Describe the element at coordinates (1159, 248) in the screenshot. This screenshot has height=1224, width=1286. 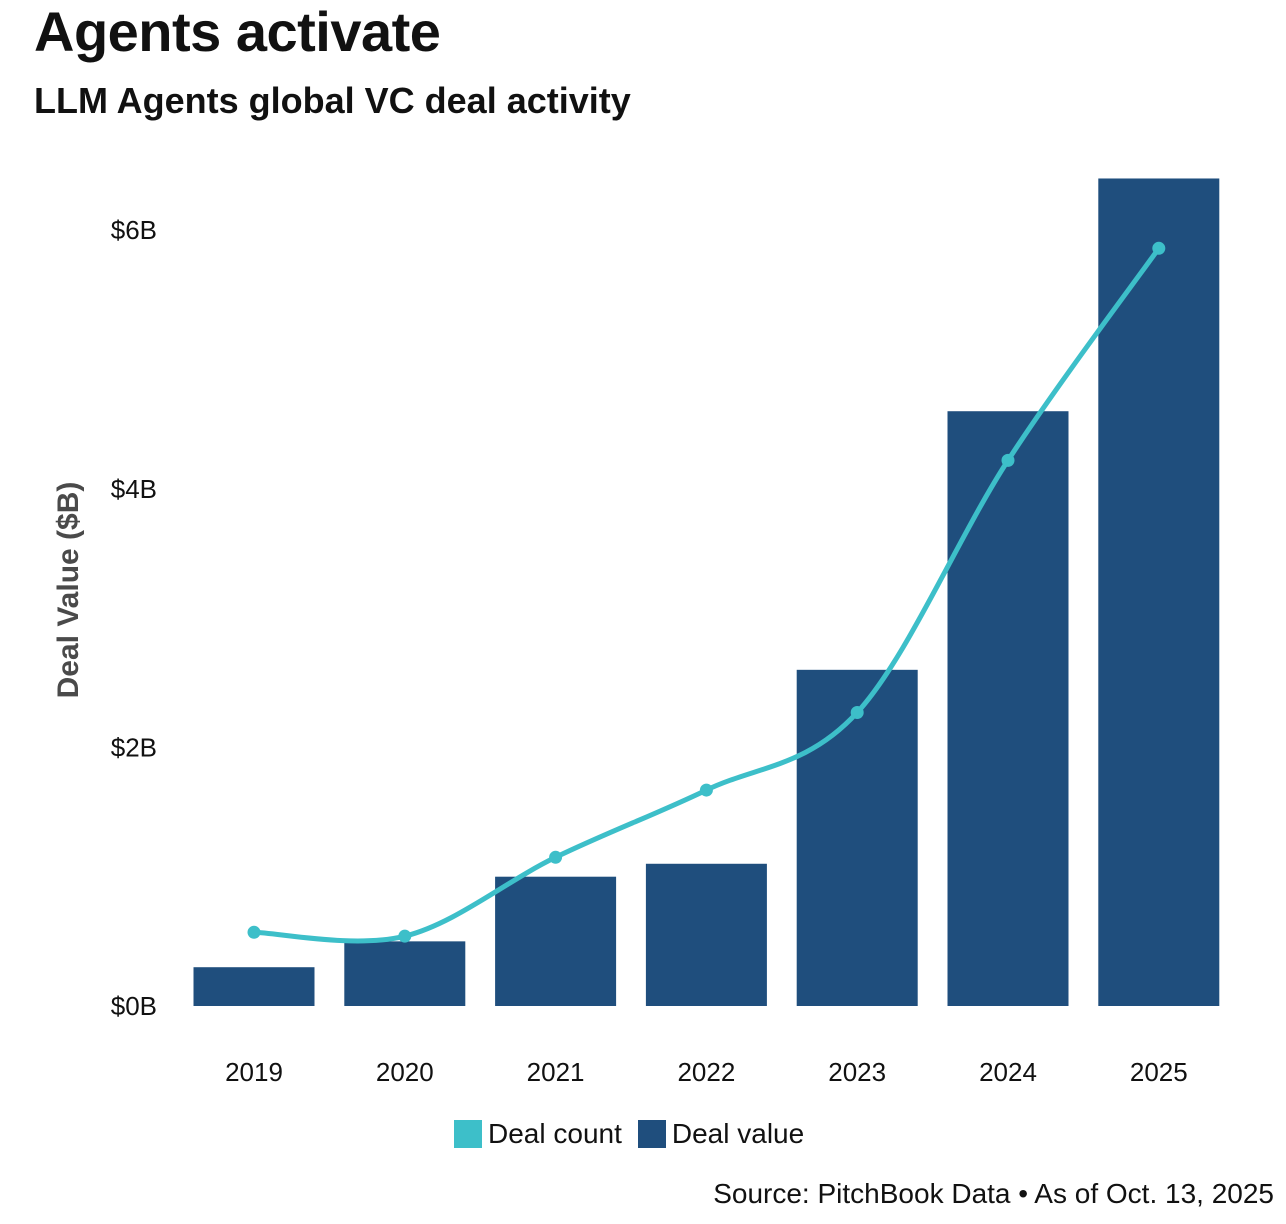
I see `deal-count-point-2025` at that location.